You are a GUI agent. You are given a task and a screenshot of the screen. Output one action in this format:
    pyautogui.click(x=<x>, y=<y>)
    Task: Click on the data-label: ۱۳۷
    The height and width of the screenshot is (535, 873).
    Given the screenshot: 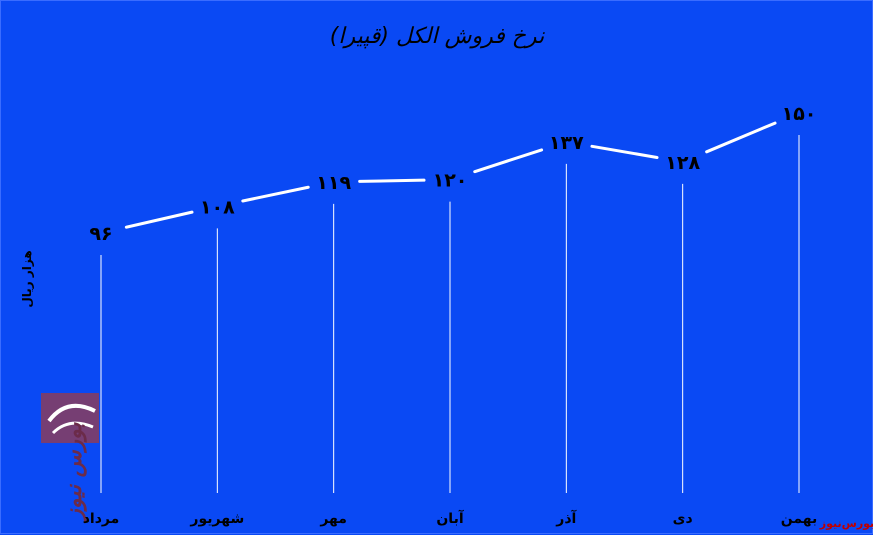 What is the action you would take?
    pyautogui.click(x=566, y=143)
    